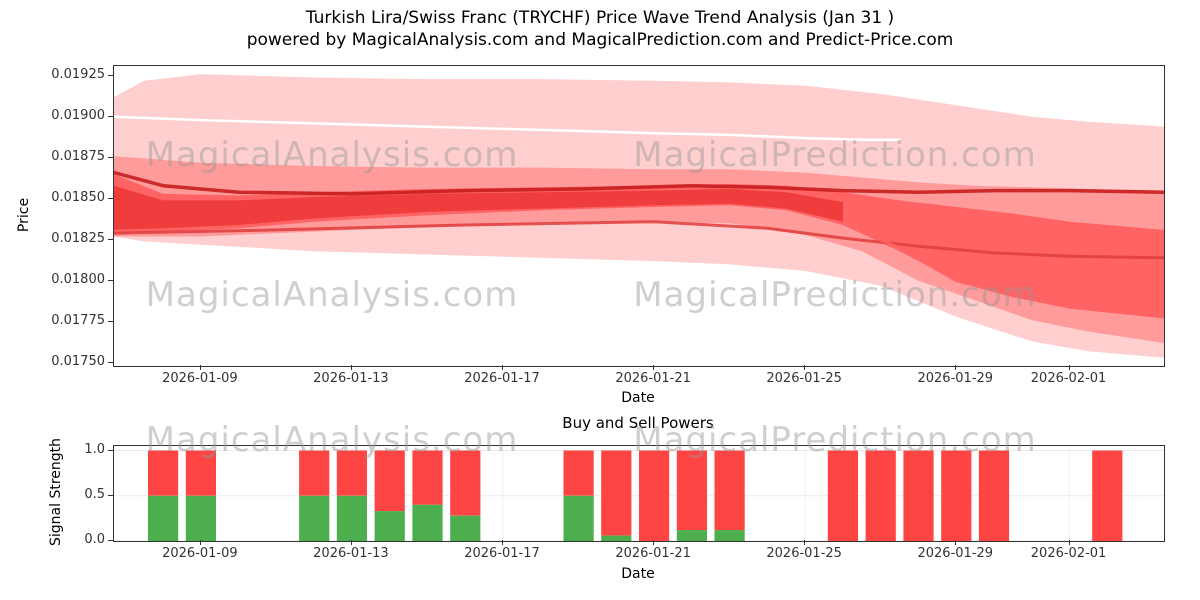 The image size is (1200, 600). Describe the element at coordinates (78, 156) in the screenshot. I see `y-tick-label: 0.01875` at that location.